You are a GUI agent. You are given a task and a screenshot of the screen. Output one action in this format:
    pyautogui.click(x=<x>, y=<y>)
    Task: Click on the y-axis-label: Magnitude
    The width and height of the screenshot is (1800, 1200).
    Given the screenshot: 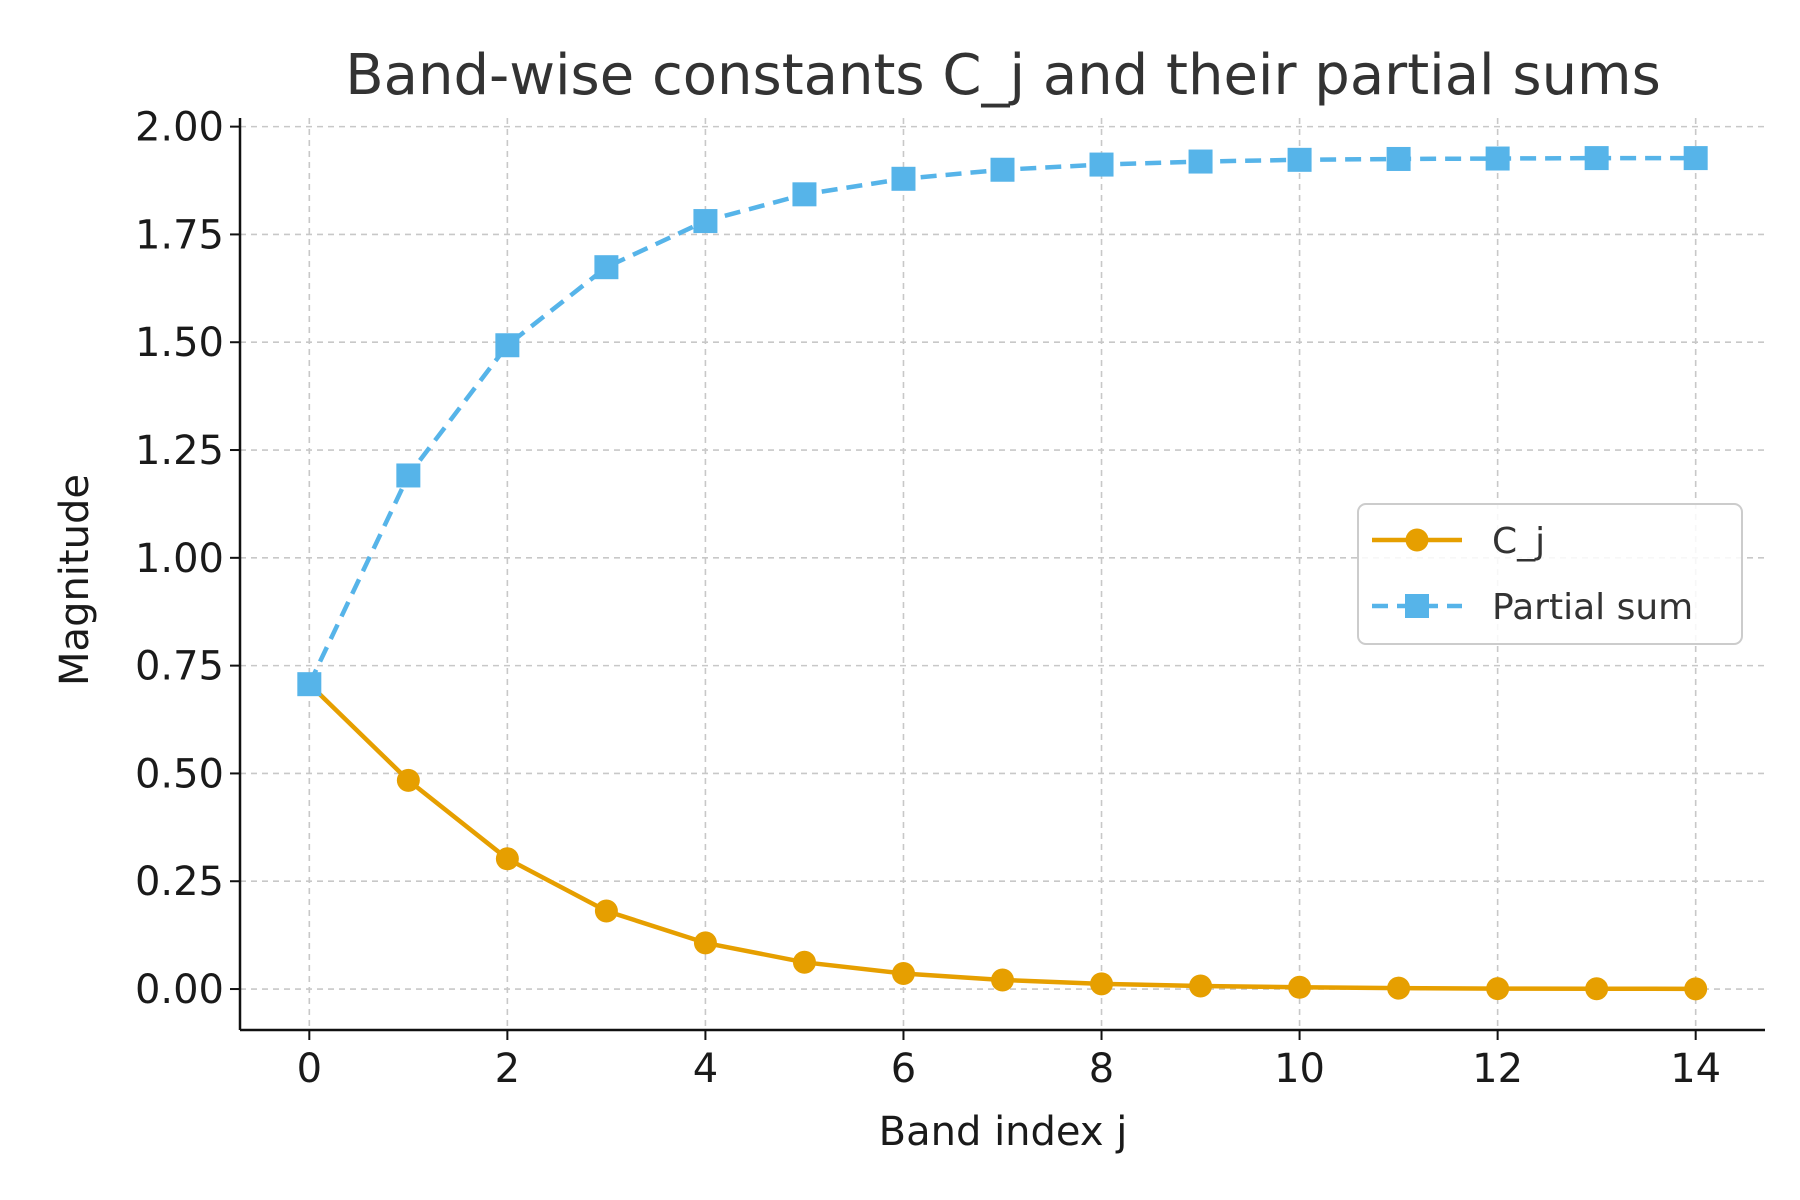 What is the action you would take?
    pyautogui.click(x=75, y=580)
    